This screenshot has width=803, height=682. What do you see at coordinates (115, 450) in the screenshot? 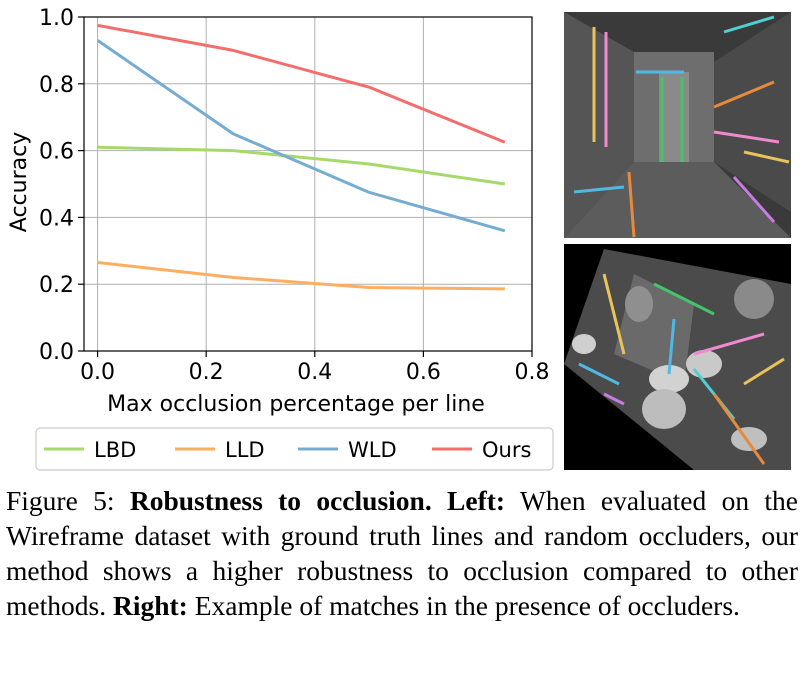
I see `legend-label-lbd: LBD` at bounding box center [115, 450].